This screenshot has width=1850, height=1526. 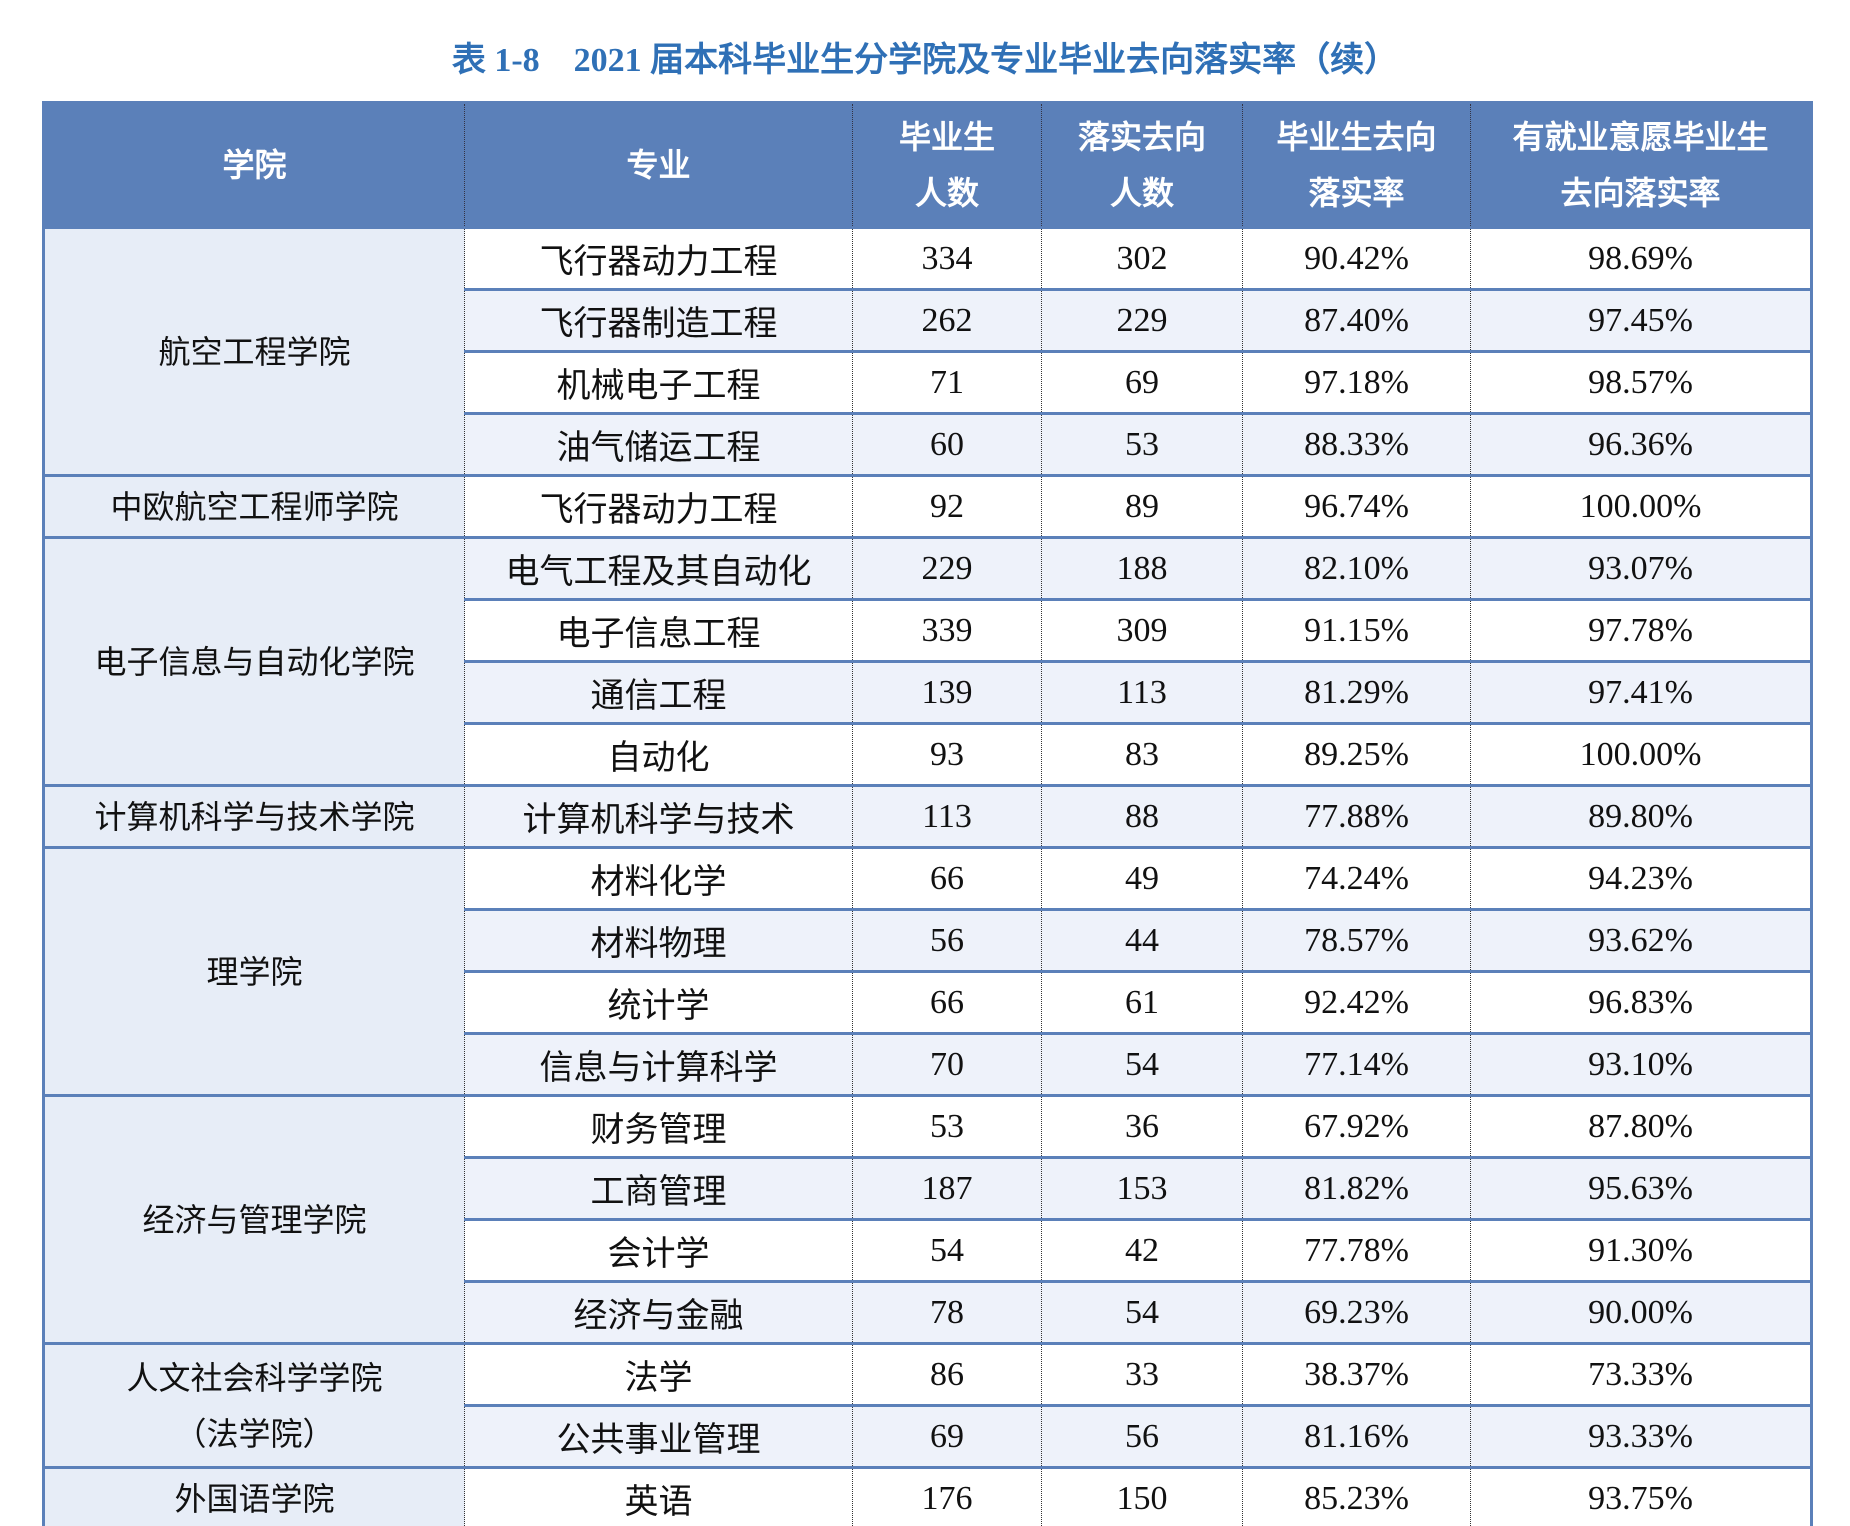 I want to click on table-row: 人文社会科学学院 （法学院） 法学 86 33 38.37% 73.33%, so click(x=927, y=1405).